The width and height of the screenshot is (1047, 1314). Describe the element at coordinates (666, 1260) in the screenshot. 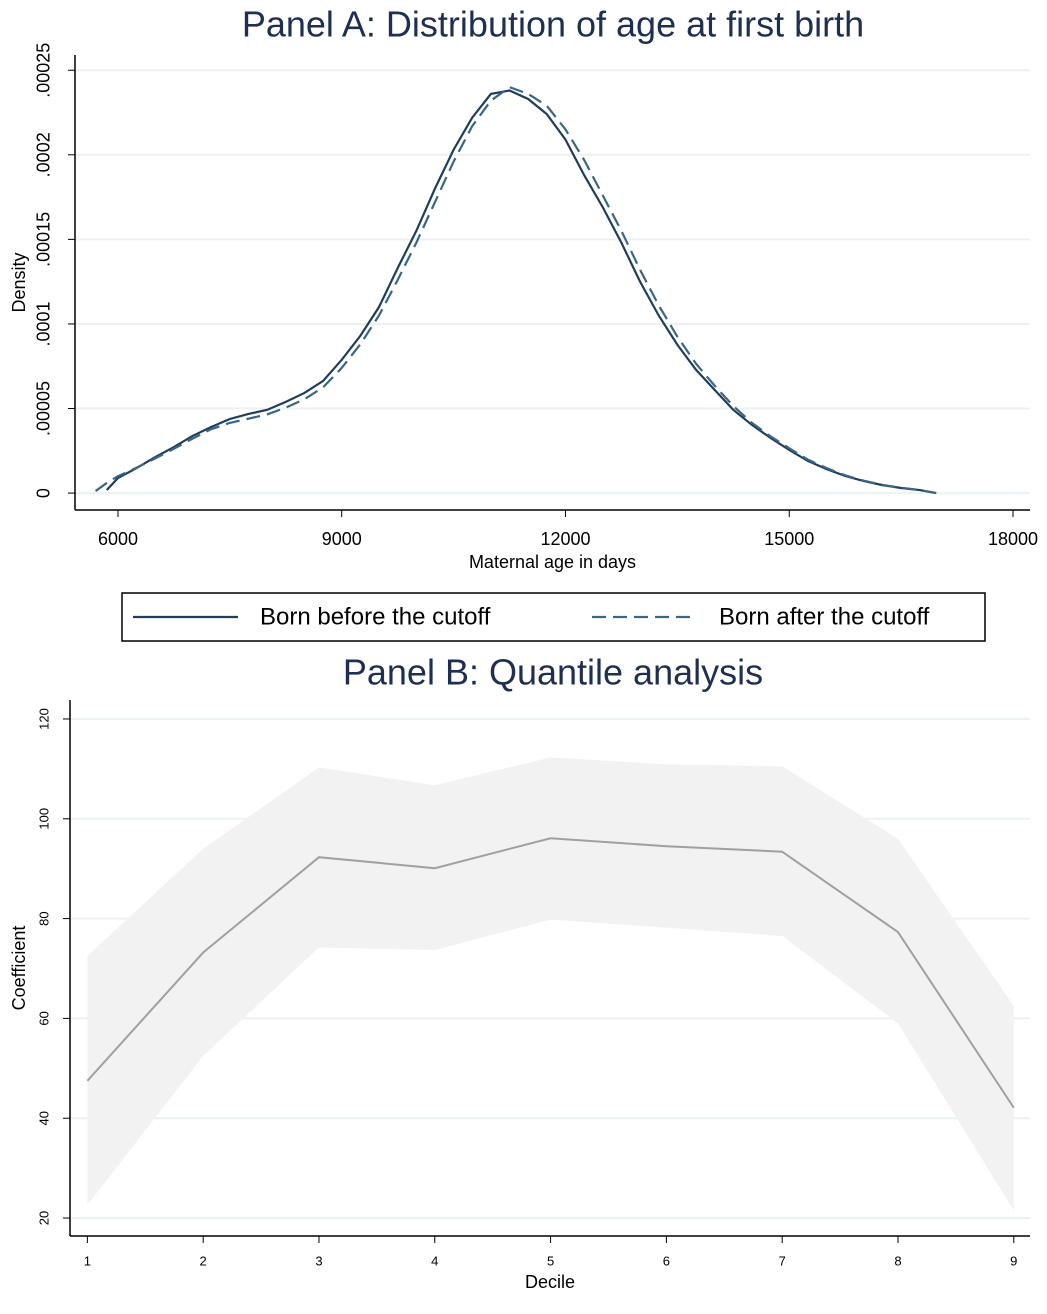

I see `x-tick-label: 6` at that location.